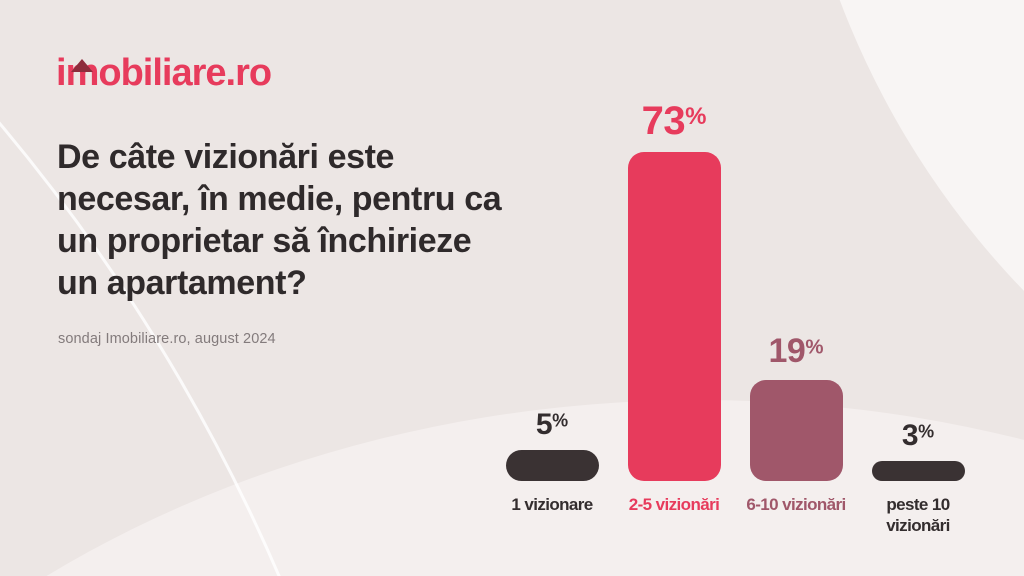 The image size is (1024, 576). What do you see at coordinates (264, 241) in the screenshot?
I see `headline-line-3: un proprietar să închirieze` at bounding box center [264, 241].